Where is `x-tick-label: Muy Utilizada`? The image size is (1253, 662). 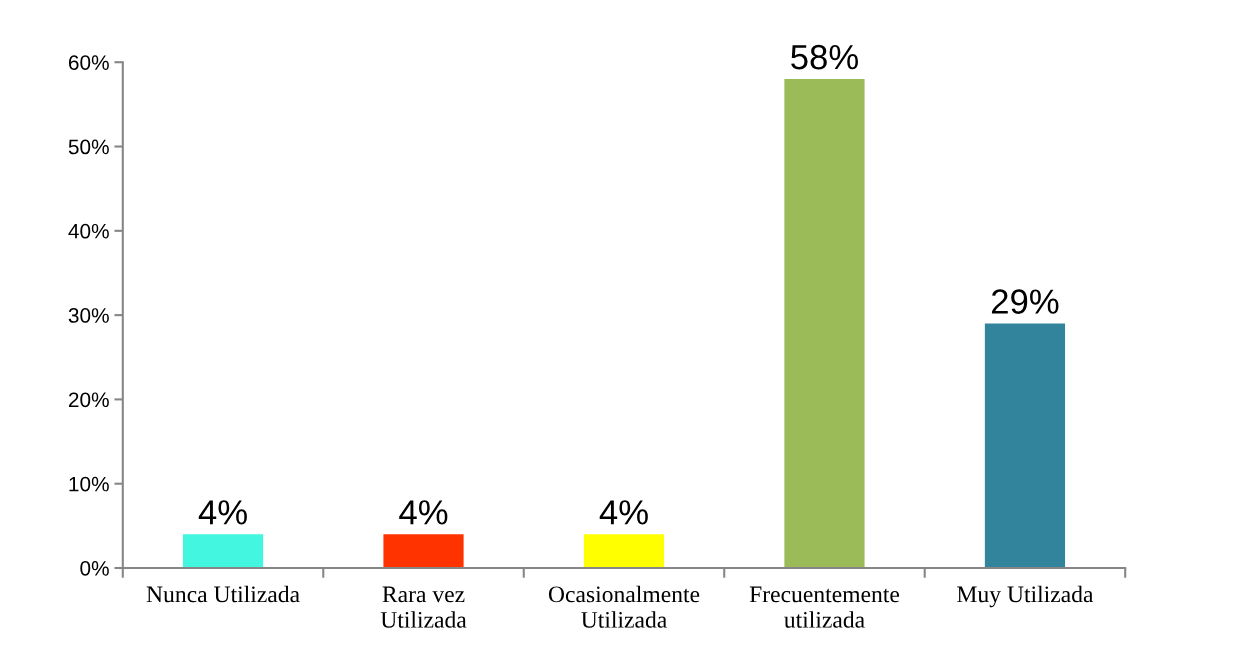
x-tick-label: Muy Utilizada is located at coordinates (1025, 596).